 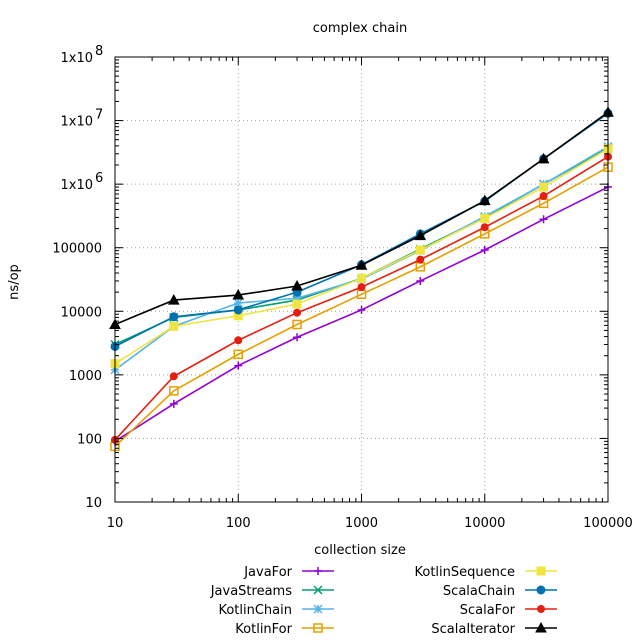 I want to click on x-tick-label: 100000, so click(x=608, y=523).